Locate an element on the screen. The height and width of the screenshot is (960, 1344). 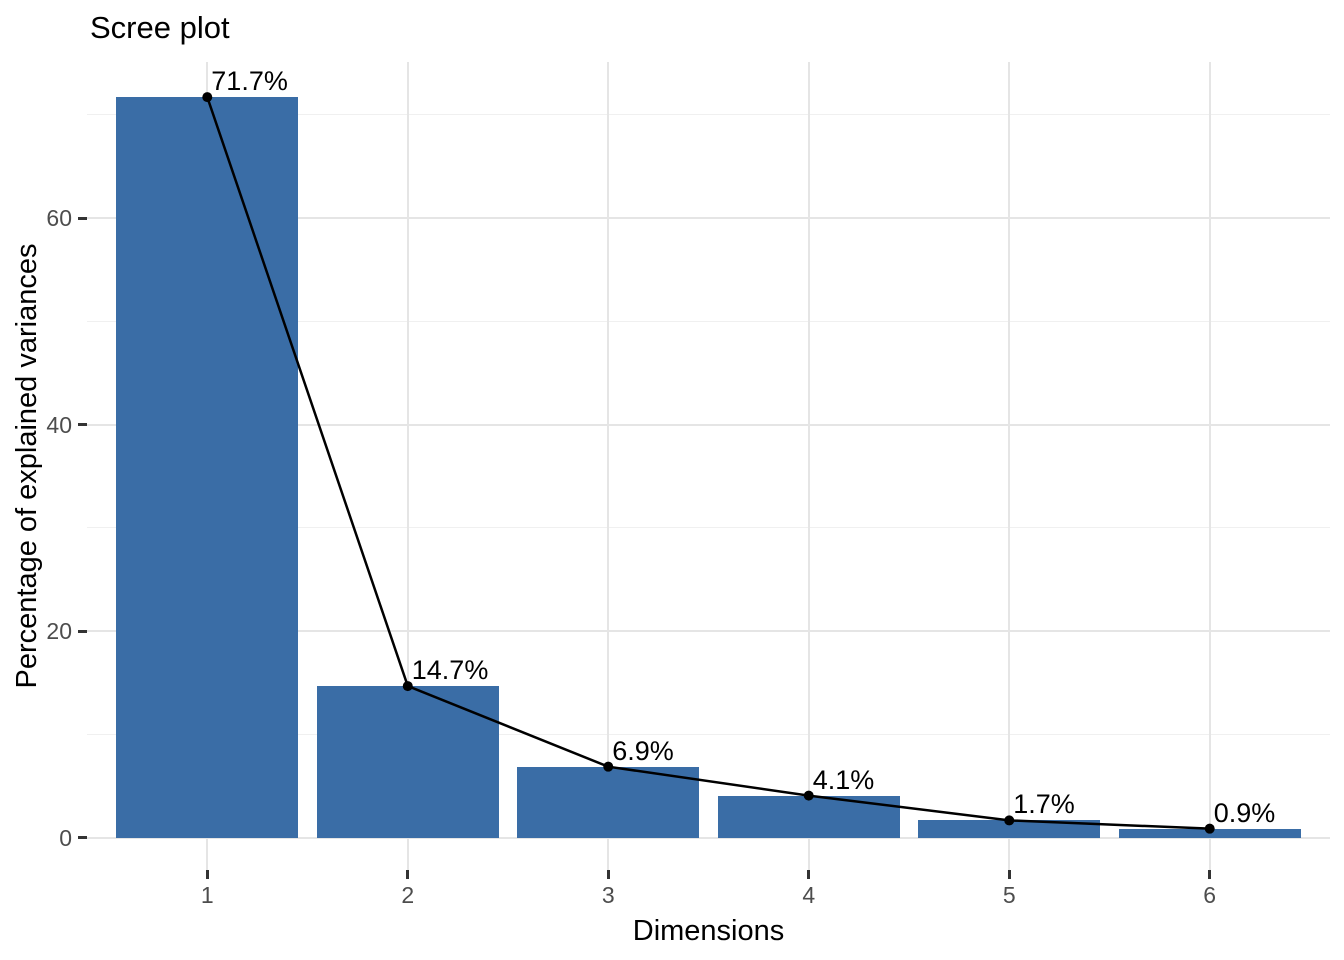
x-axis-title: Dimensions is located at coordinates (708, 931).